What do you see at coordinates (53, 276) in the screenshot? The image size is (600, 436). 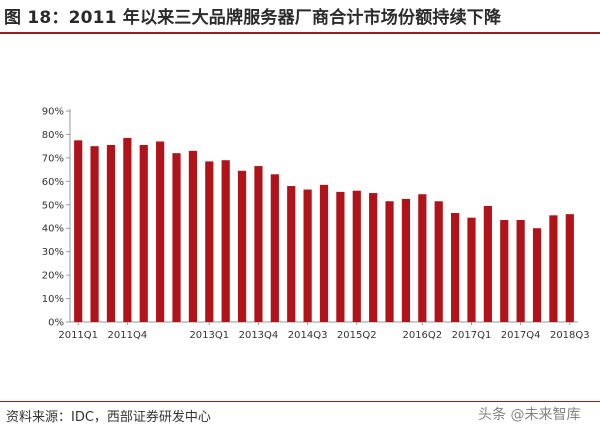 I see `y-tick-label: 20%` at bounding box center [53, 276].